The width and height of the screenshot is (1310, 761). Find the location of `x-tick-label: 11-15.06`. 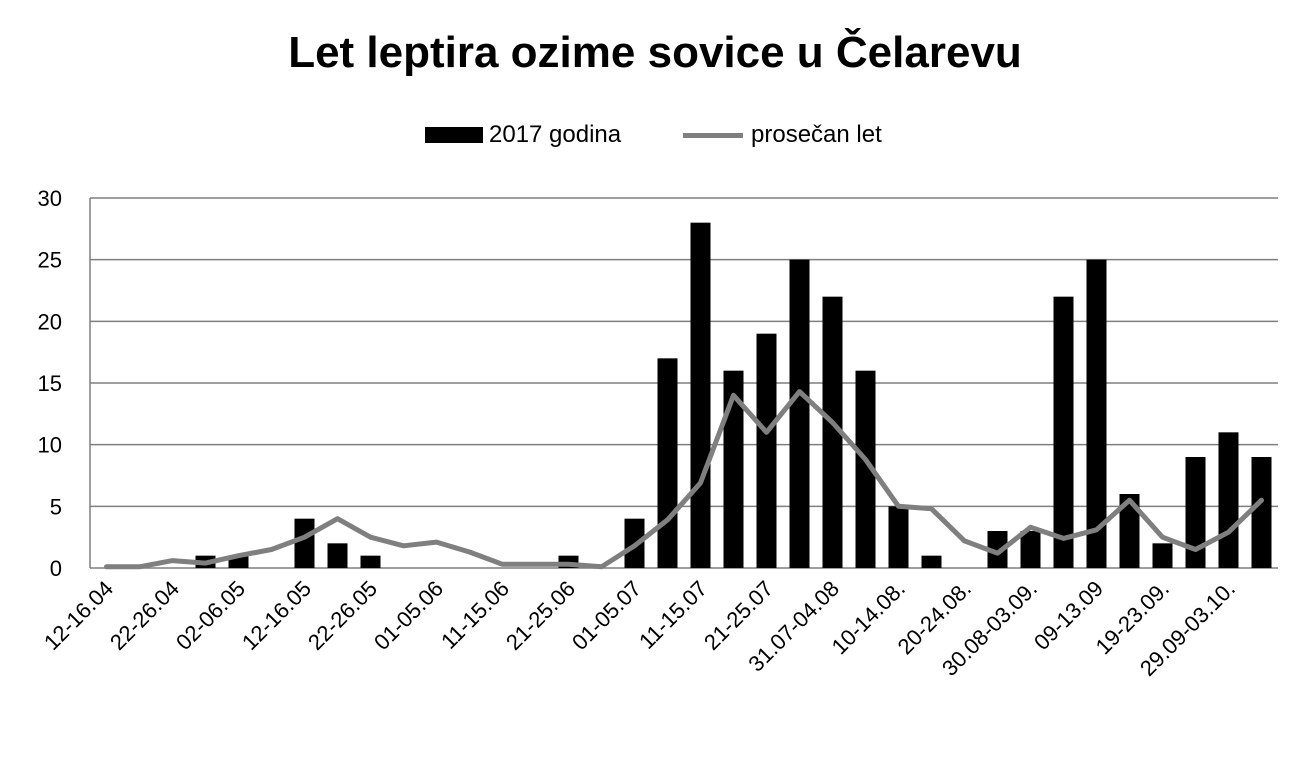

x-tick-label: 11-15.06 is located at coordinates (475, 615).